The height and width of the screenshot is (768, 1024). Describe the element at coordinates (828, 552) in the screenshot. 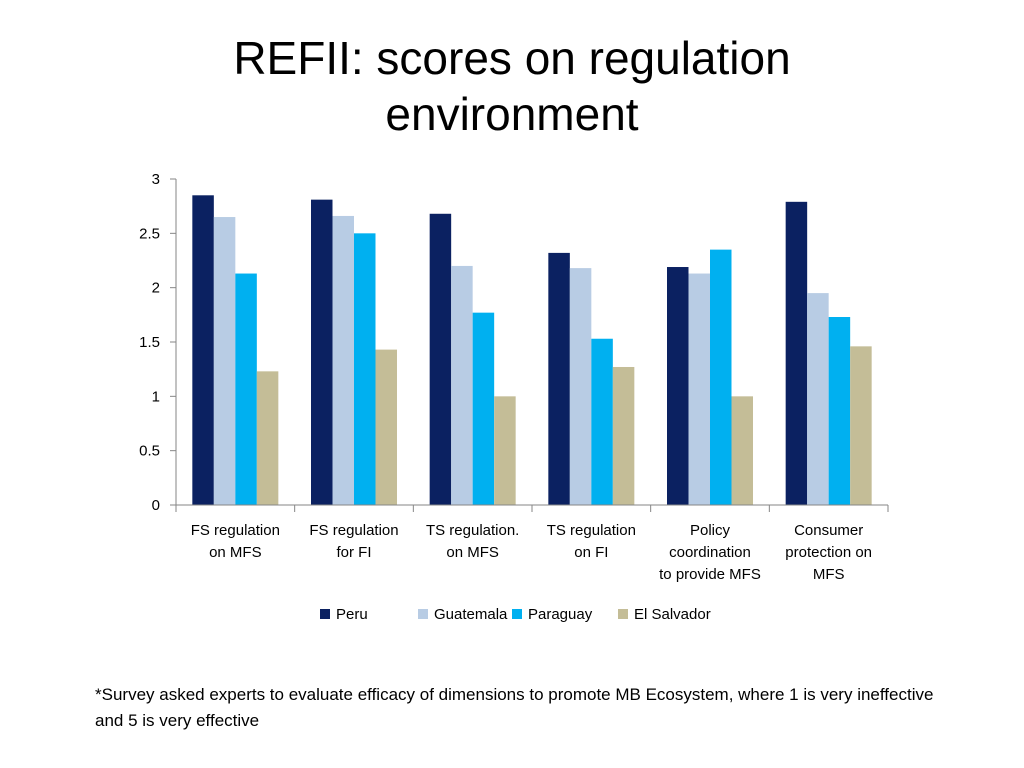

I see `x-category-label: protection on` at that location.